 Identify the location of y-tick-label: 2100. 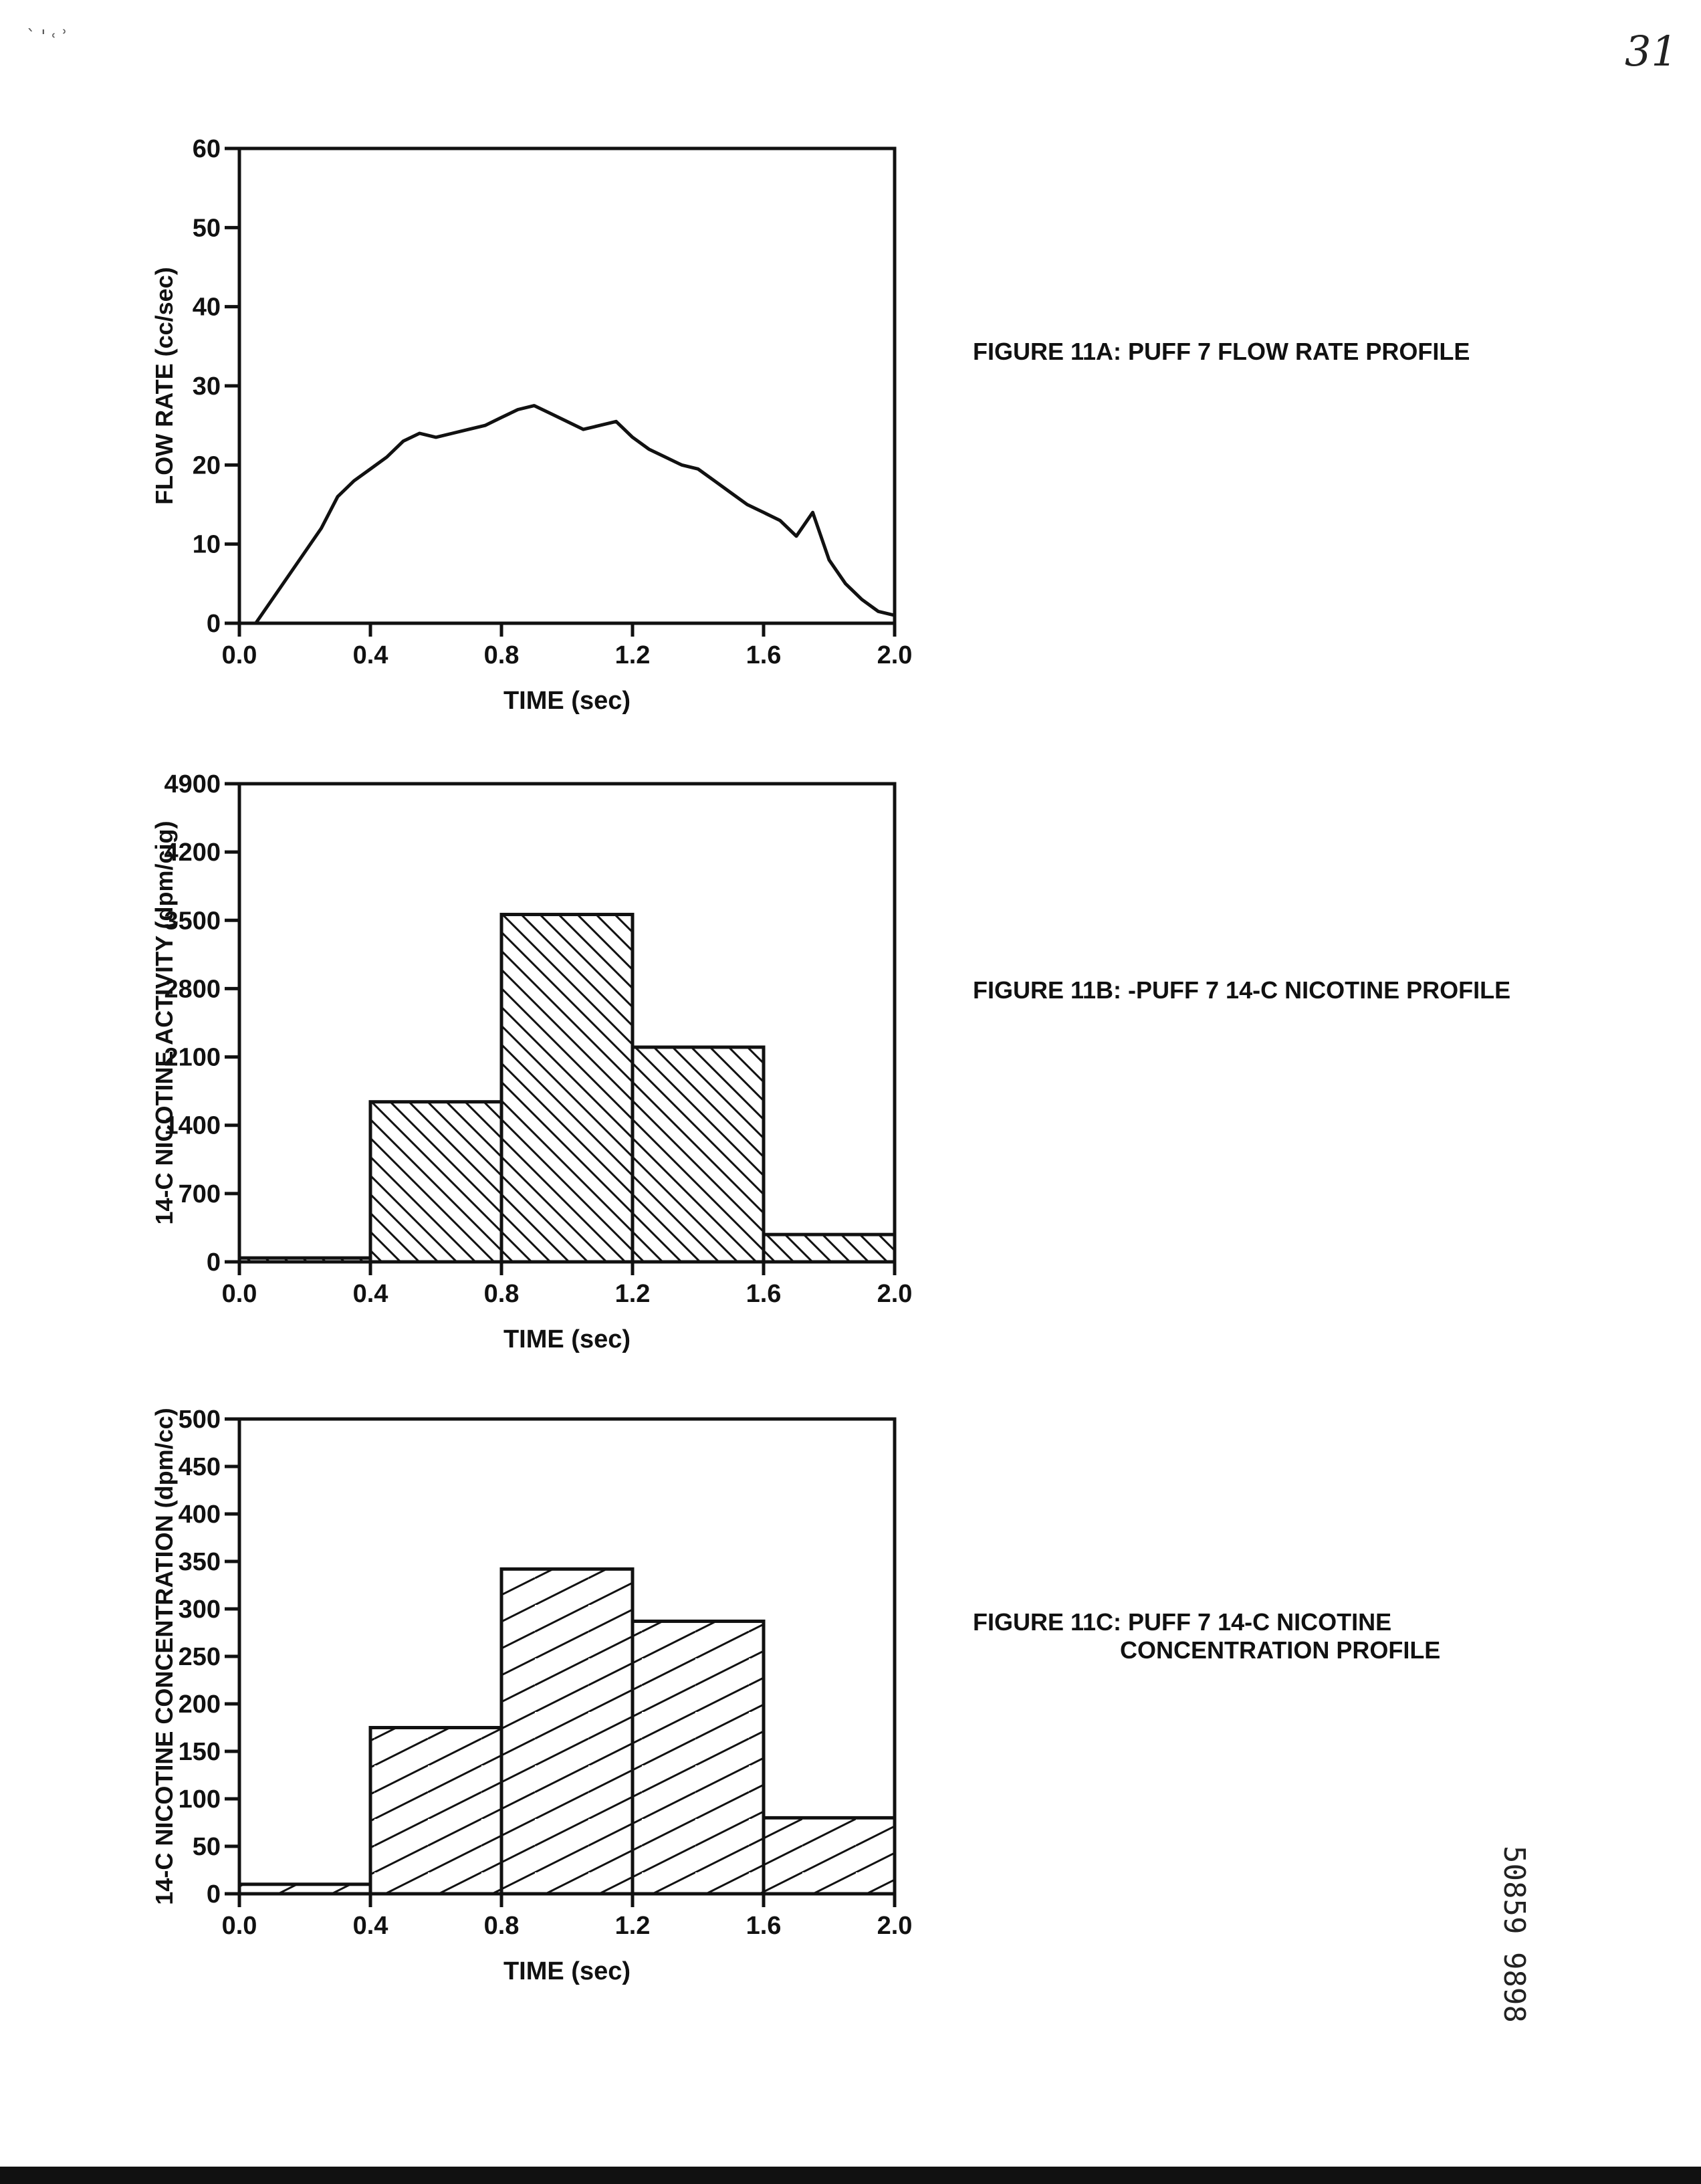
(192, 1058).